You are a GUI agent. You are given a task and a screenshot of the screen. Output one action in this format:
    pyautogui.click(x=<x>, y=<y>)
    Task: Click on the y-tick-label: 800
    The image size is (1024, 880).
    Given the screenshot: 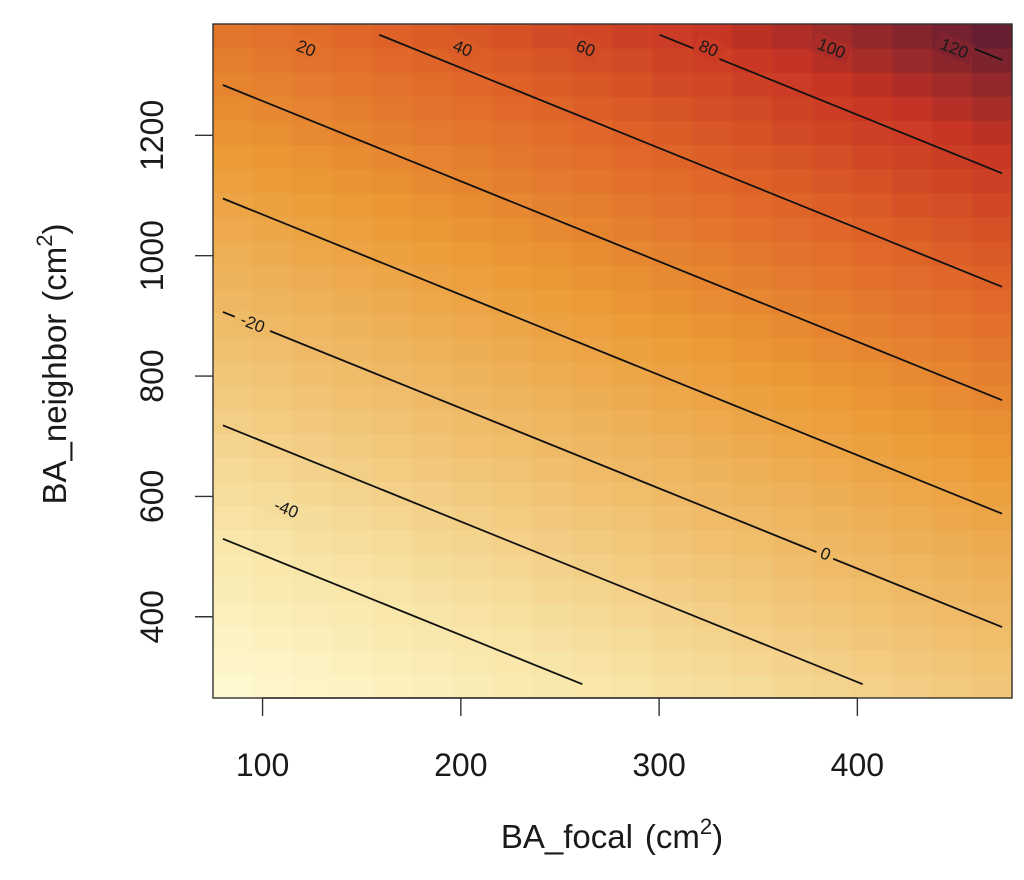 What is the action you would take?
    pyautogui.click(x=152, y=375)
    